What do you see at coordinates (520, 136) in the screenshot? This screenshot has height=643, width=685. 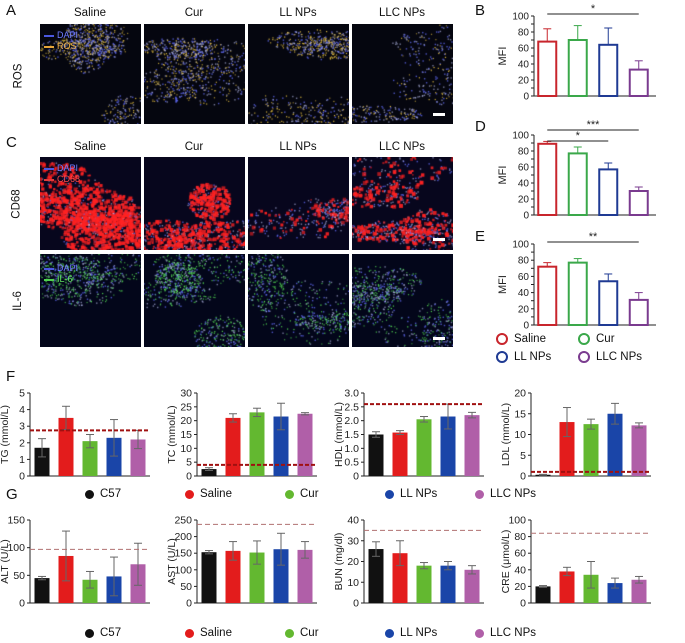 I see `d-y-tick-label: 100` at bounding box center [520, 136].